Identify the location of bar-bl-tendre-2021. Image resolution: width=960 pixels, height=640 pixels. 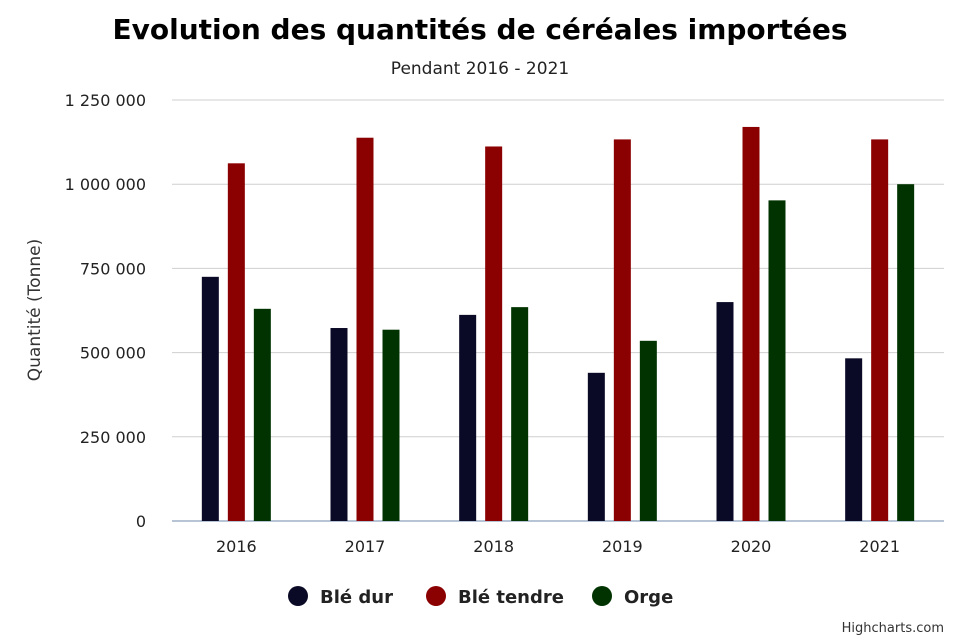
(880, 330).